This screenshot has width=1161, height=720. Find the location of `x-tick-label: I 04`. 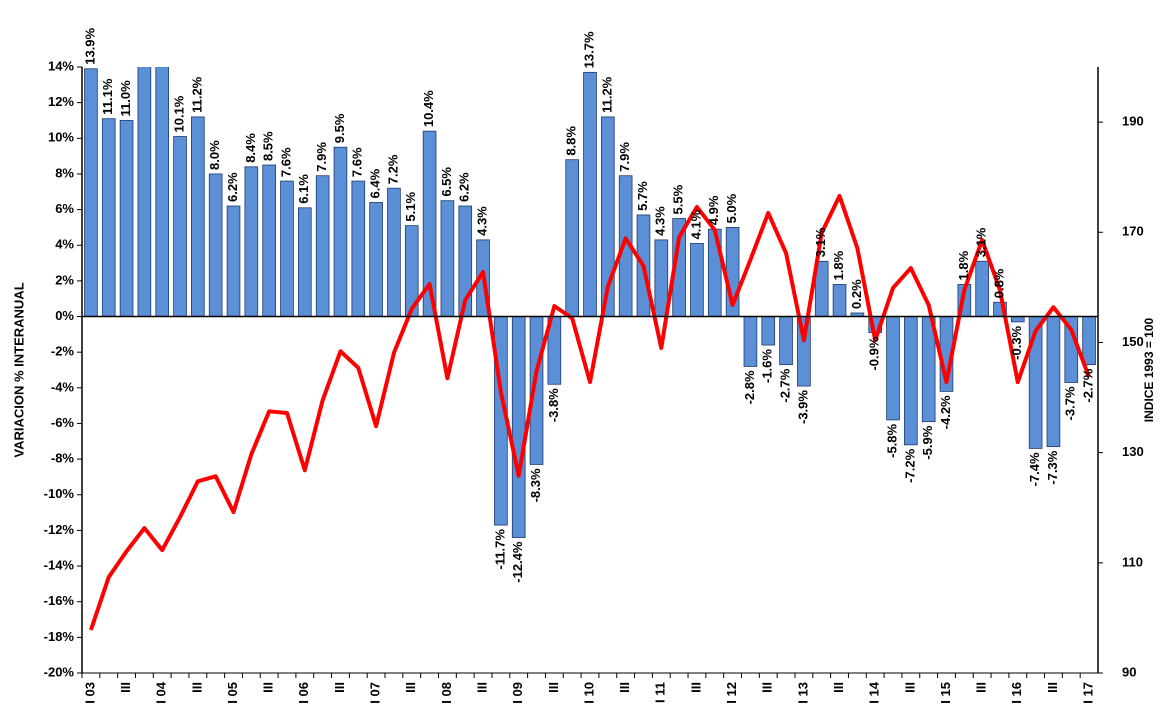

x-tick-label: I 04 is located at coordinates (161, 692).